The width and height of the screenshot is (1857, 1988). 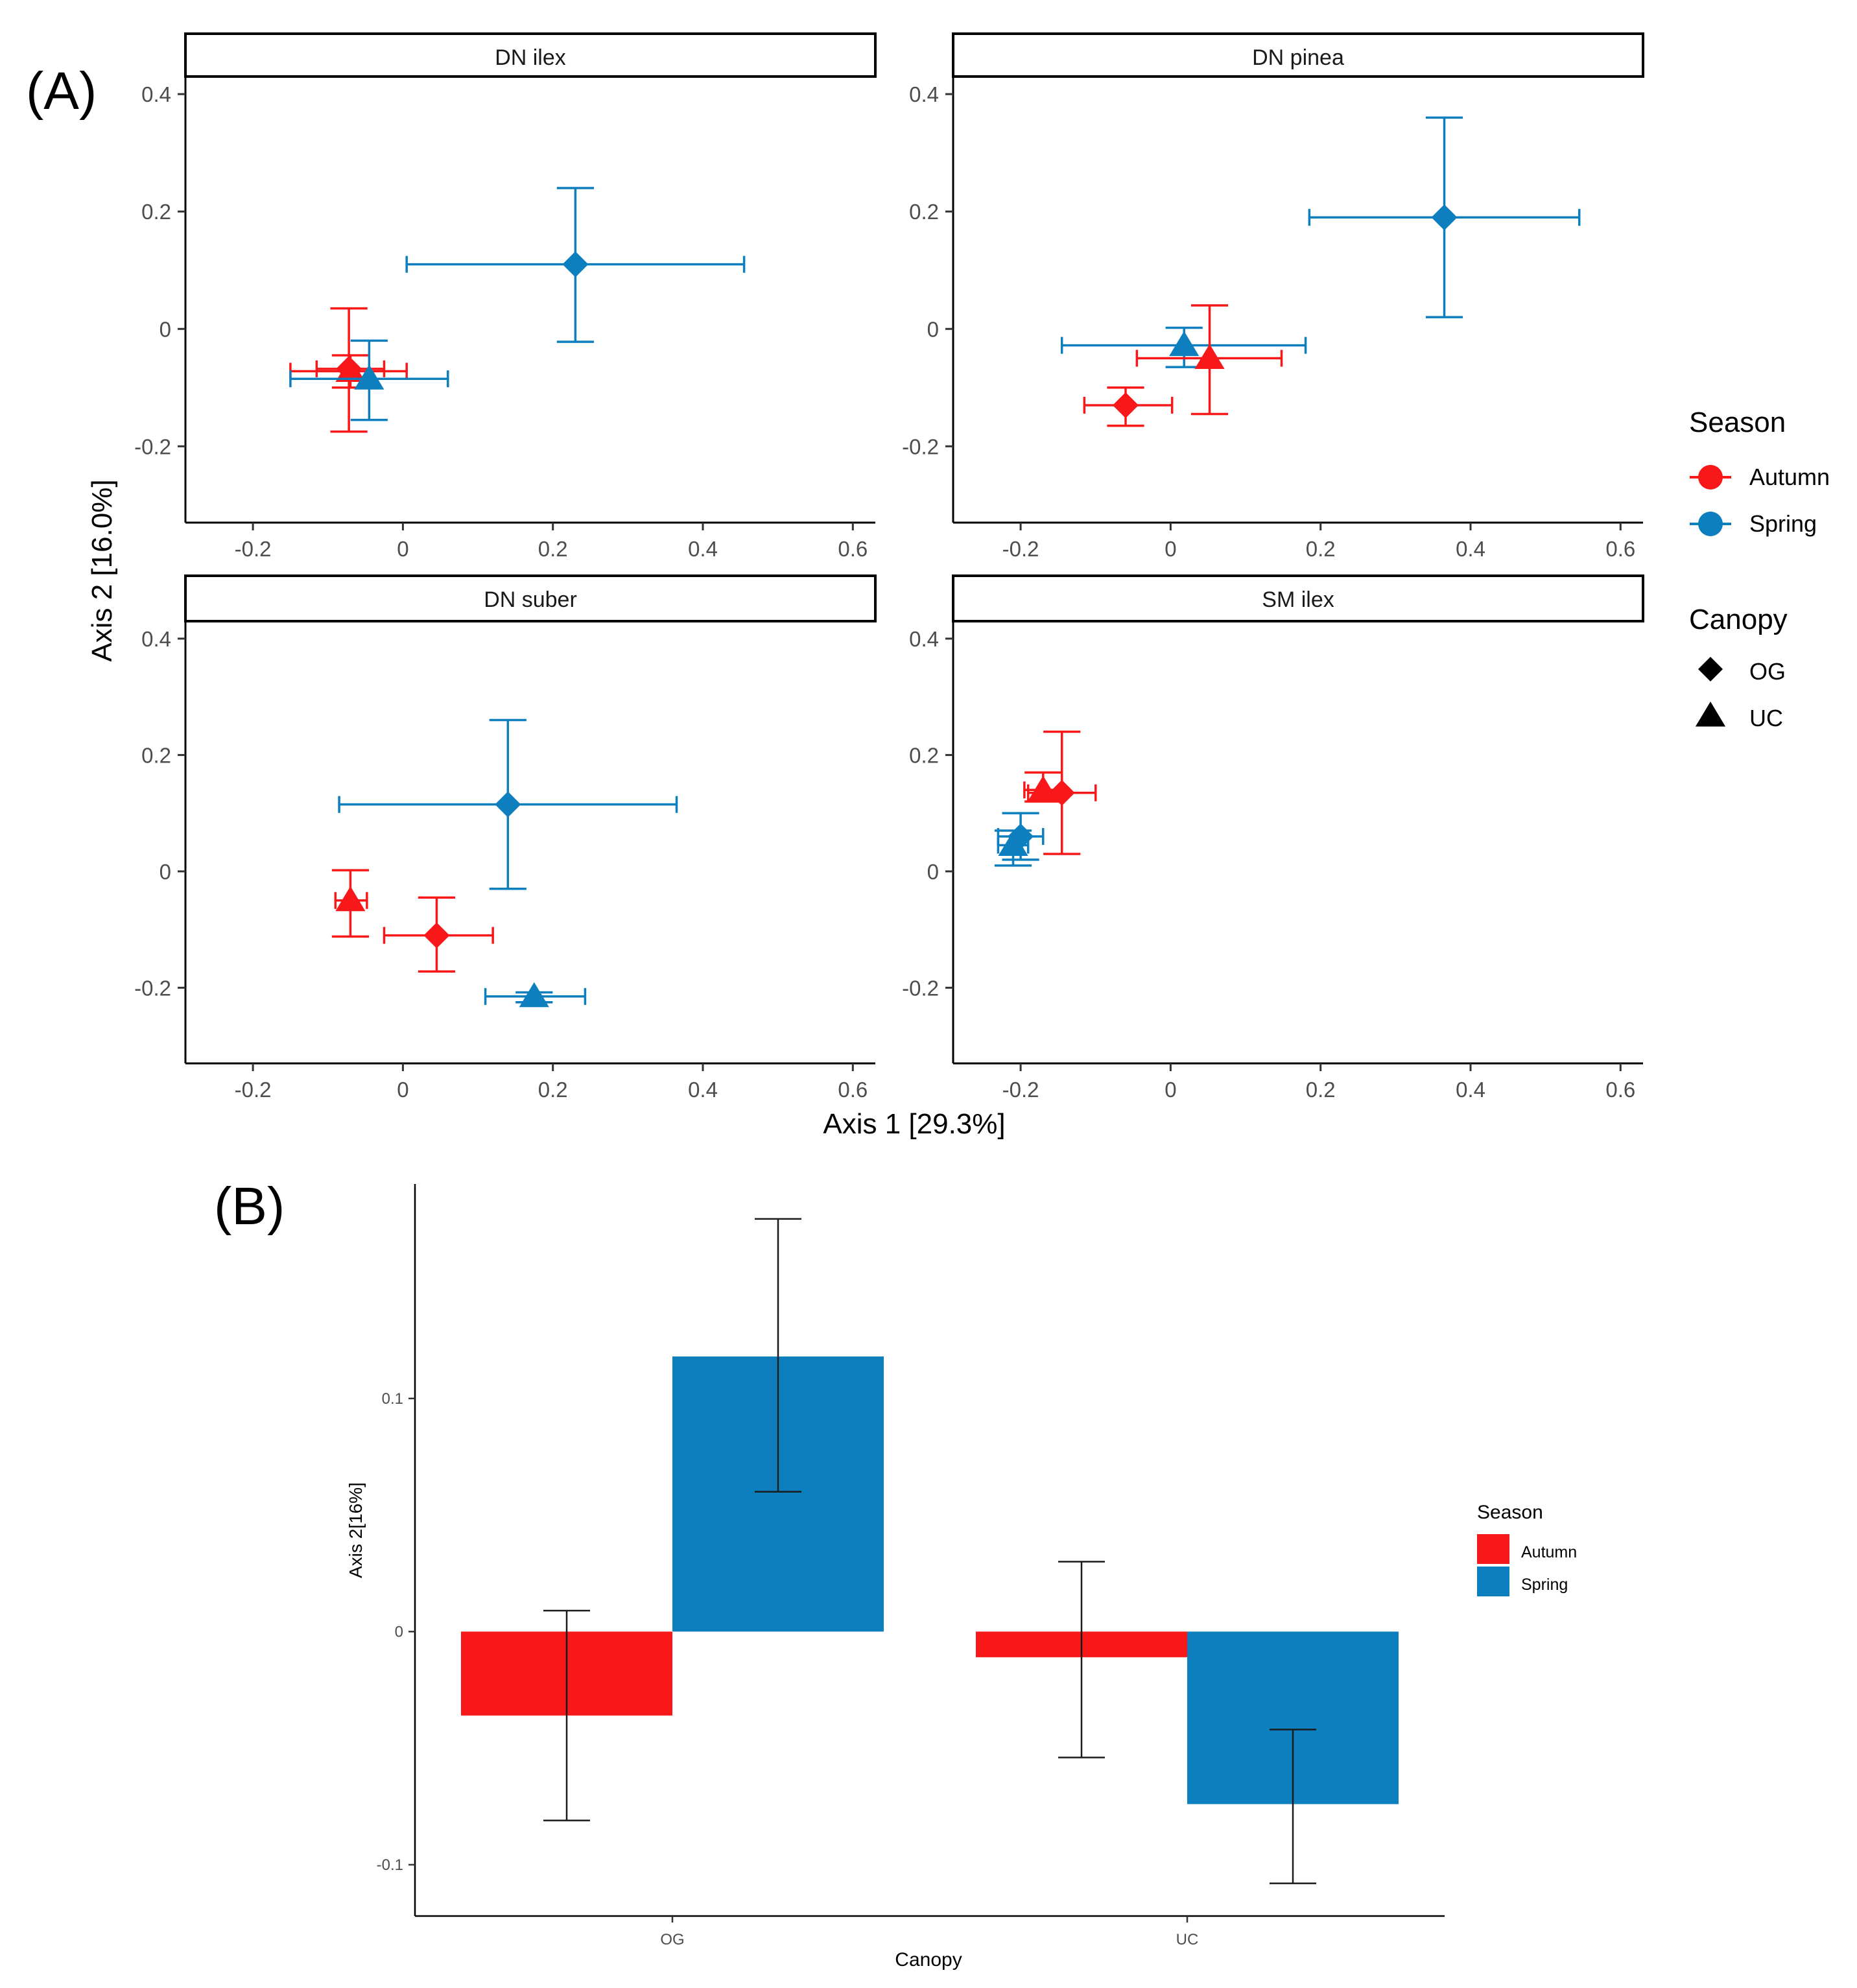 I want to click on legend-key-triangle, so click(x=1711, y=714).